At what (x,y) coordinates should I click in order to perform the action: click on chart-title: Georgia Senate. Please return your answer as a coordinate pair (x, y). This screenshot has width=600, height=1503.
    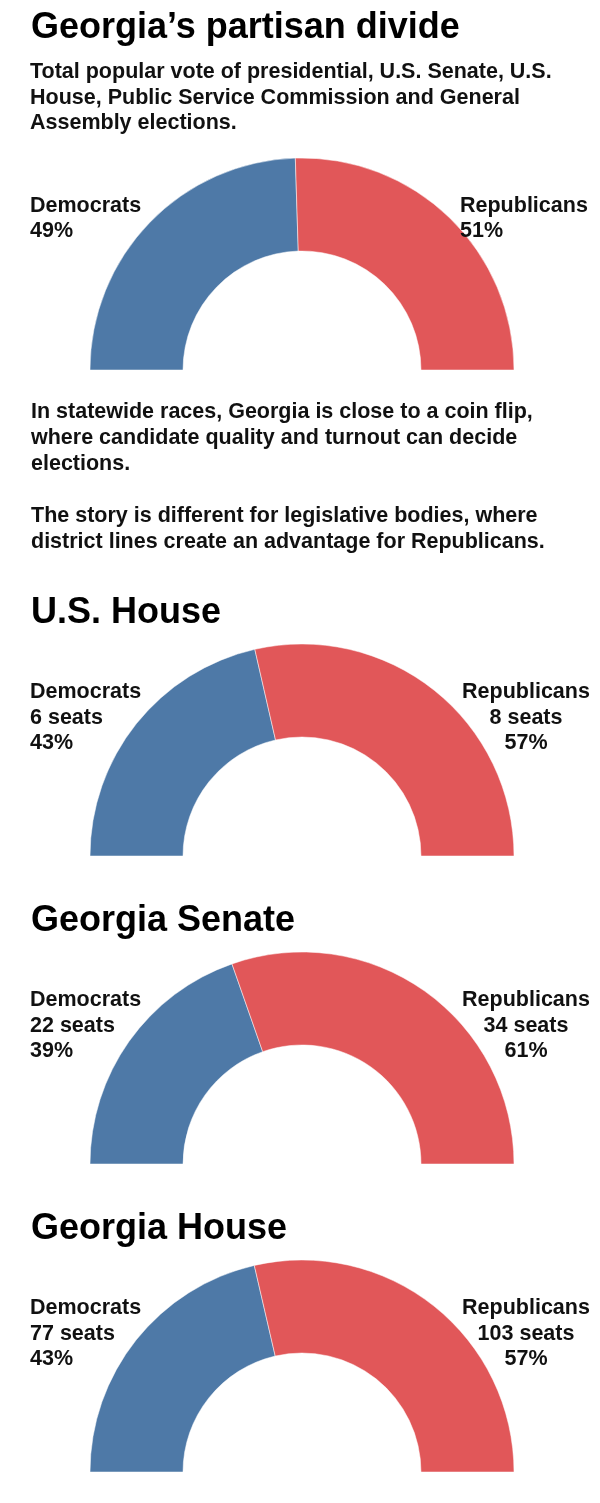
    Looking at the image, I should click on (163, 919).